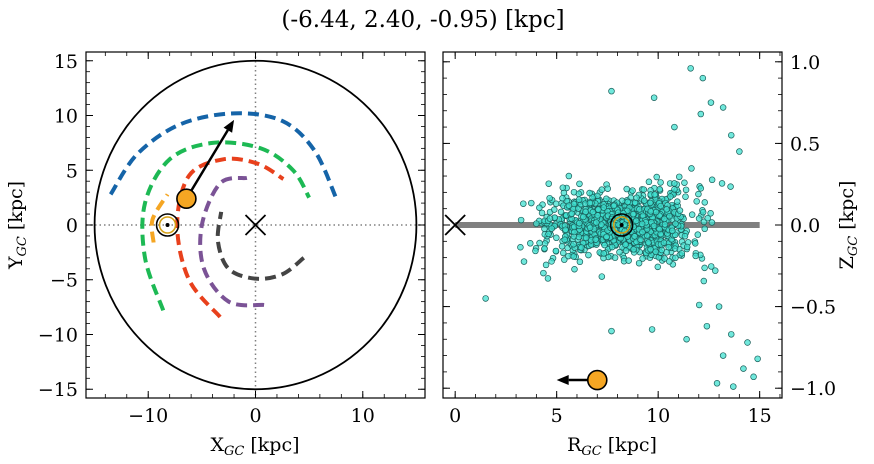 This screenshot has height=464, width=874. Describe the element at coordinates (805, 63) in the screenshot. I see `y-tick-label: 1.0` at that location.